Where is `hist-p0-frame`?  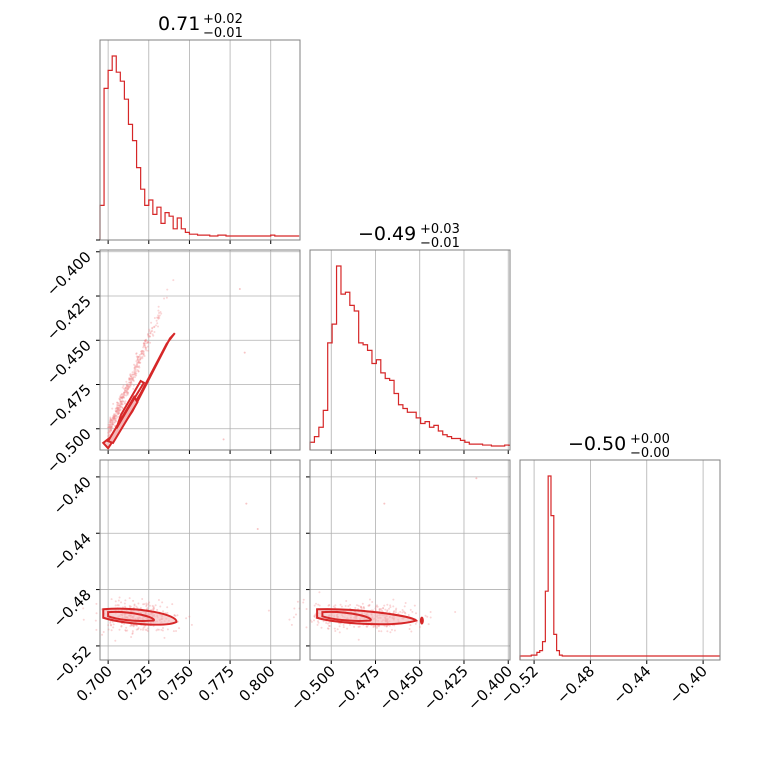
hist-p0-frame is located at coordinates (200, 140).